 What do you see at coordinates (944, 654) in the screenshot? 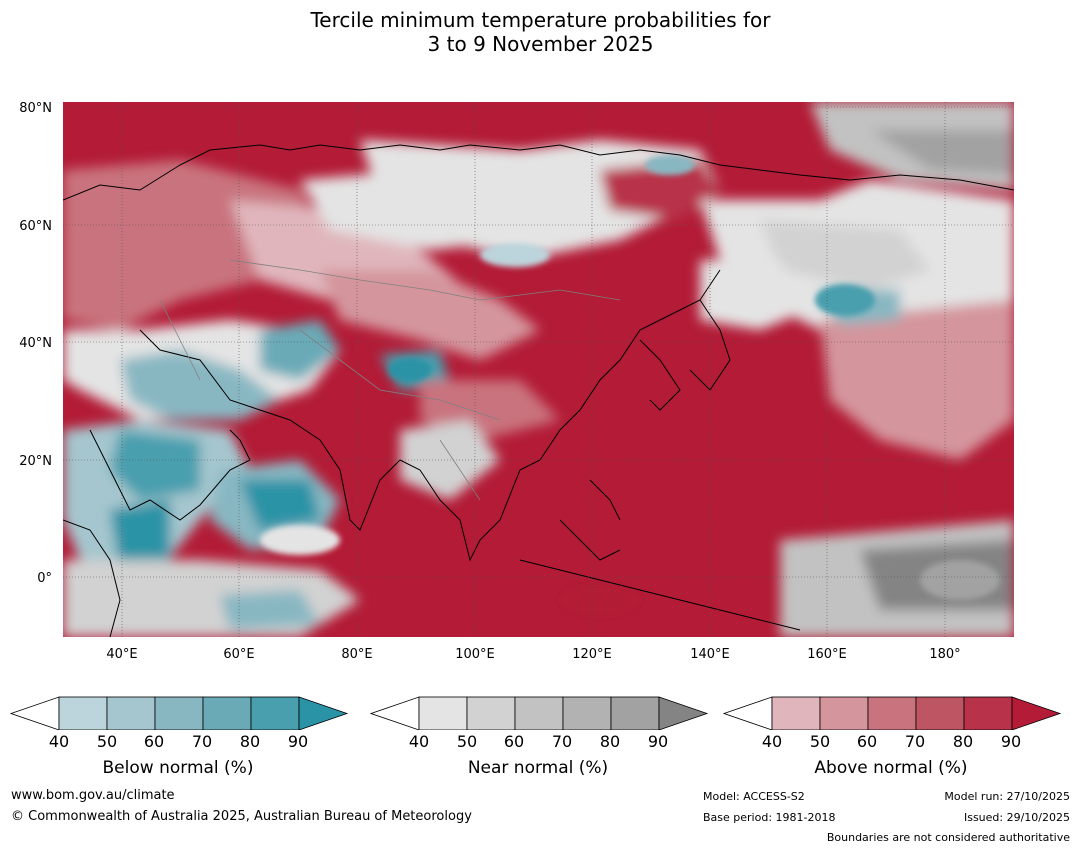
I see `lon-label: 180°` at bounding box center [944, 654].